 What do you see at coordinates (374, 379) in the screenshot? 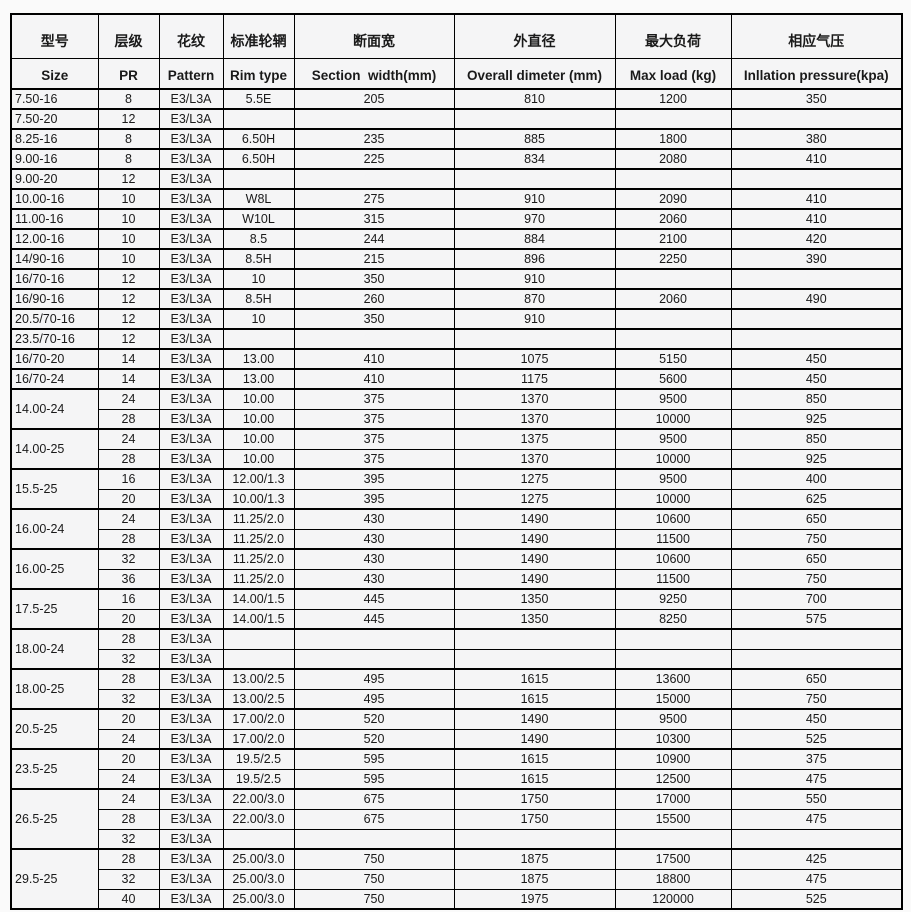
I see `section-width-cell: 410` at bounding box center [374, 379].